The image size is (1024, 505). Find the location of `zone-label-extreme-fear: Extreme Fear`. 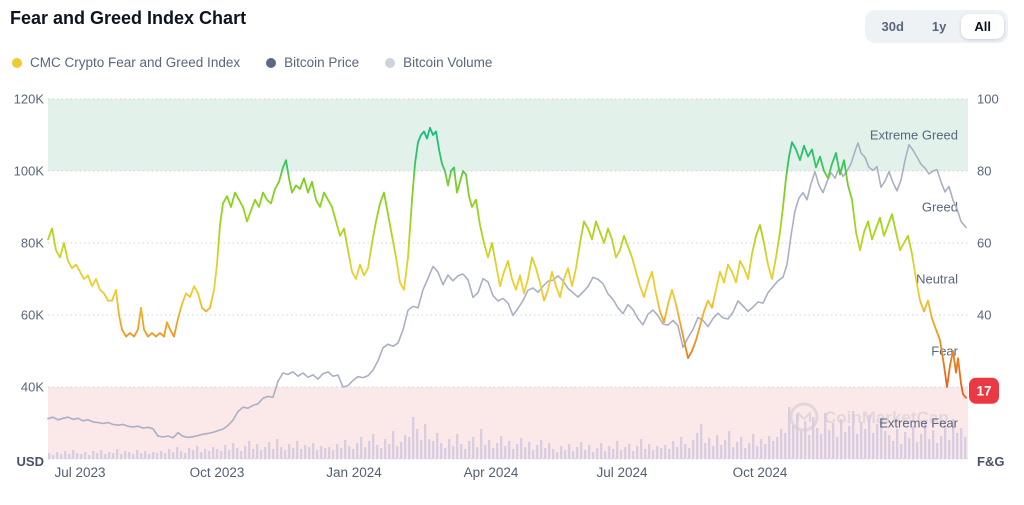

zone-label-extreme-fear: Extreme Fear is located at coordinates (918, 423).